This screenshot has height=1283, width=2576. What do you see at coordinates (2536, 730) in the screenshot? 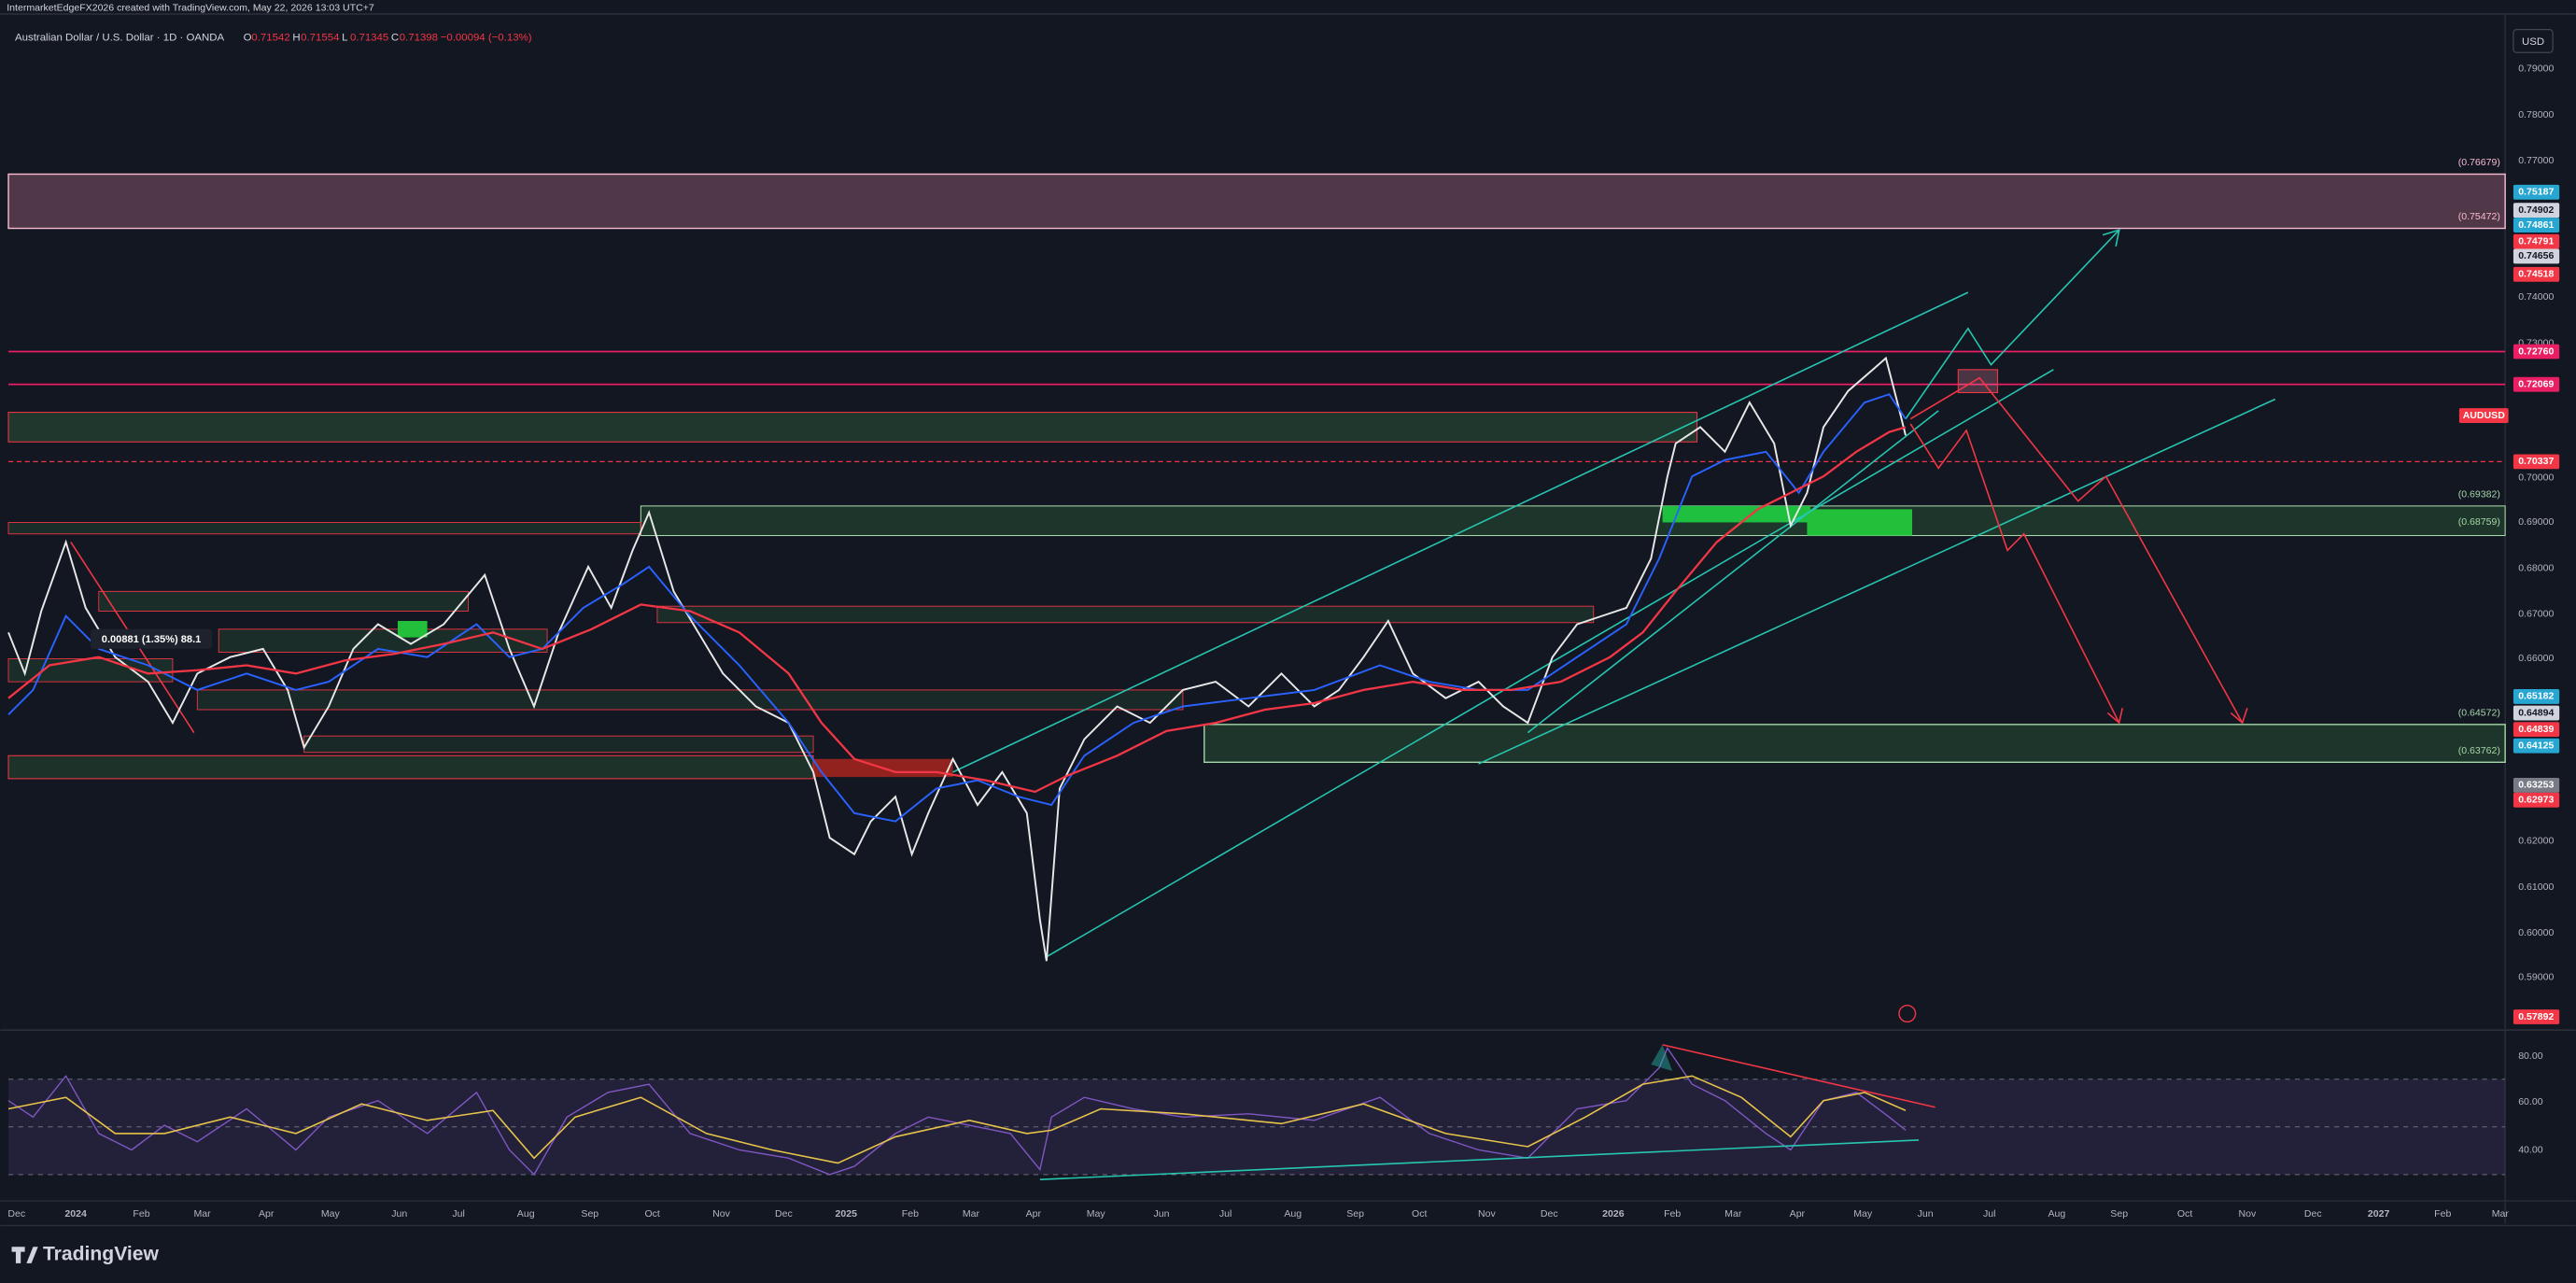
I see `price-label: 0.64839` at bounding box center [2536, 730].